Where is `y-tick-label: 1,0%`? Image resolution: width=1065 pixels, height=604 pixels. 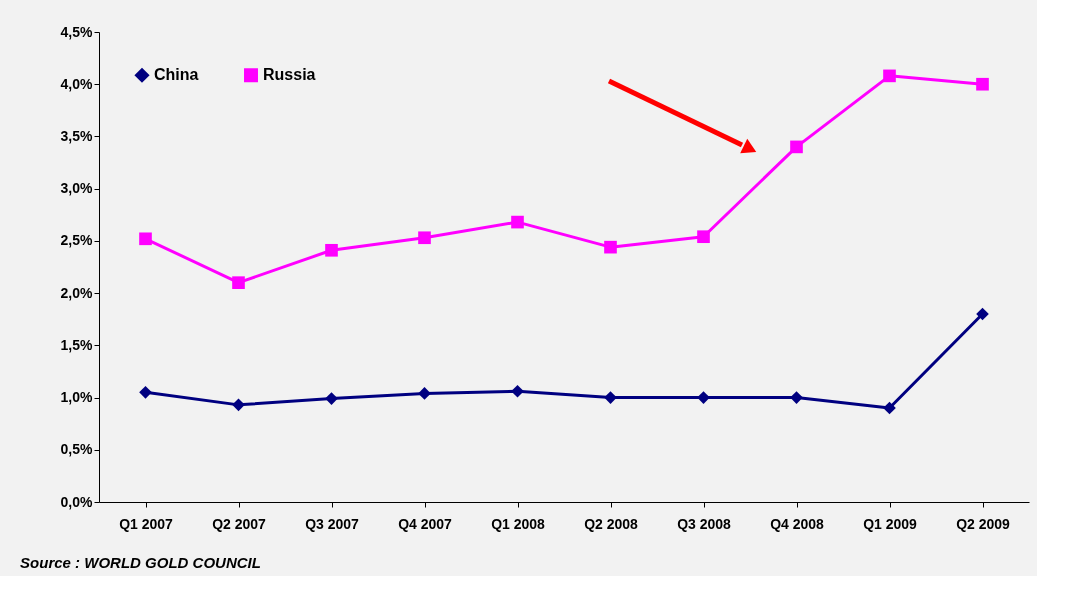 y-tick-label: 1,0% is located at coordinates (77, 397).